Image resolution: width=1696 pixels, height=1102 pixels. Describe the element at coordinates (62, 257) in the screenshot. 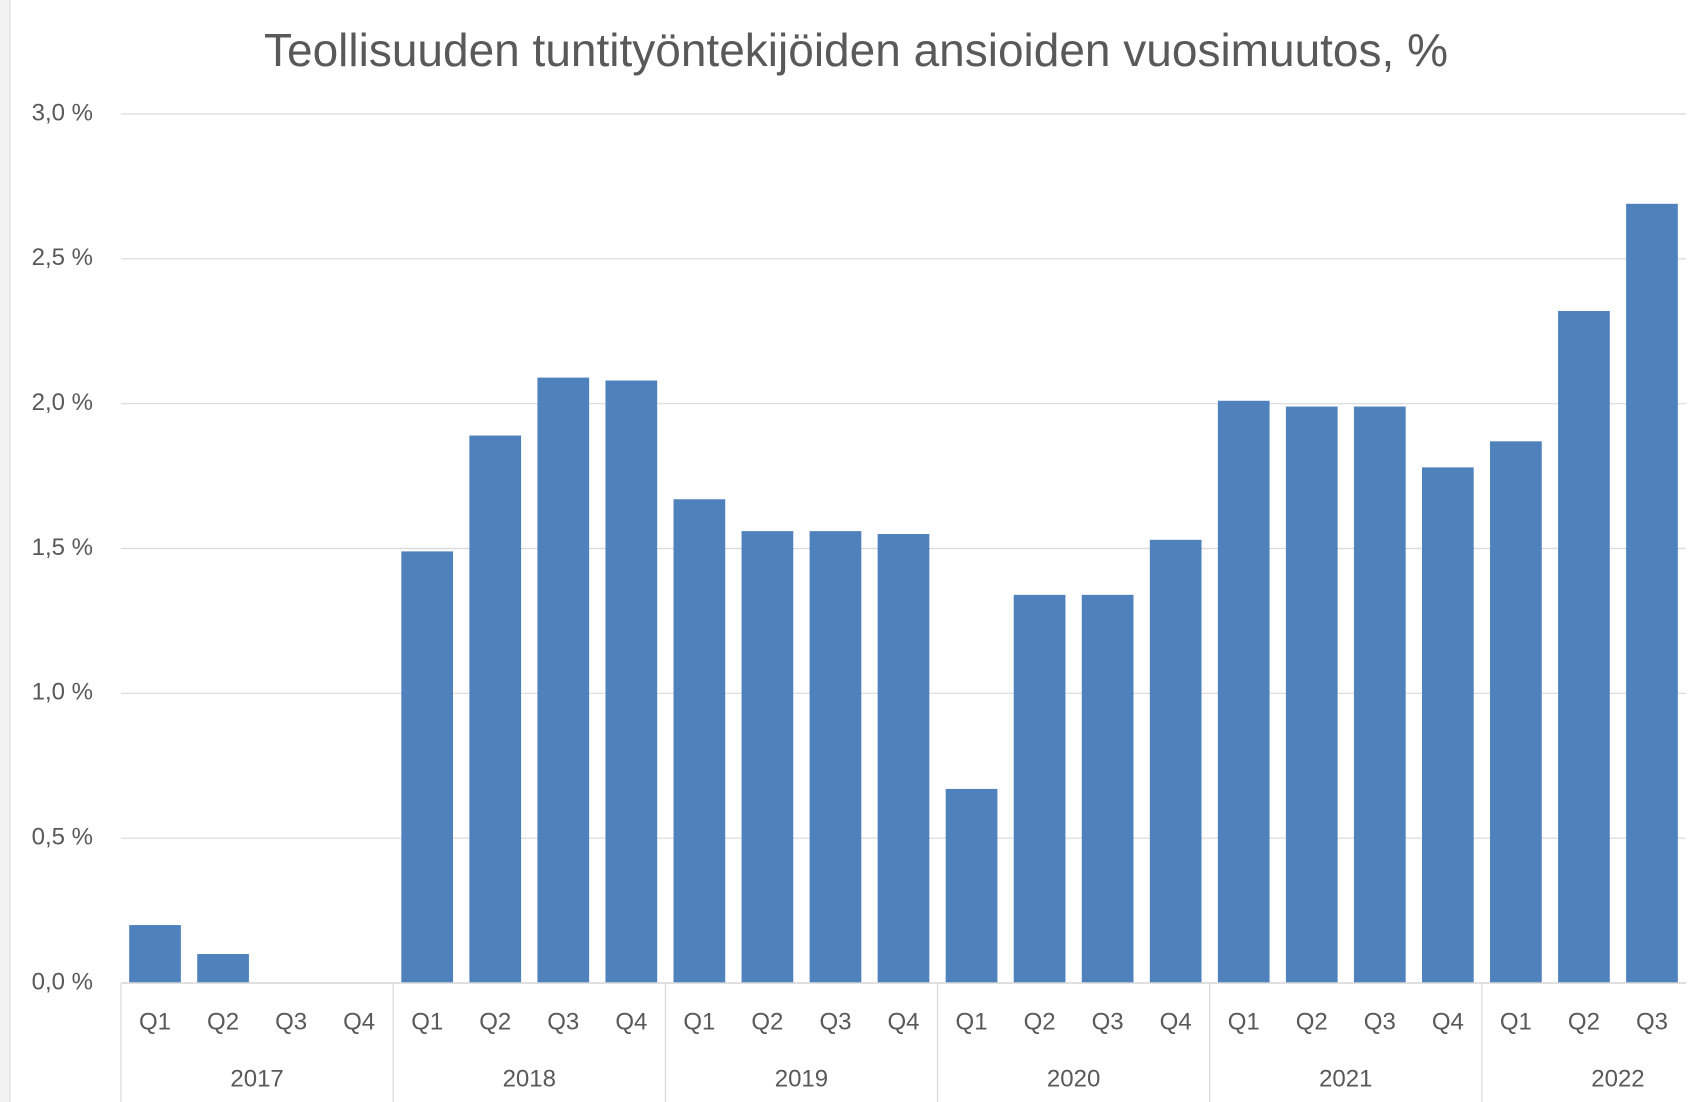

I see `y-tick-label: 2,5 %` at that location.